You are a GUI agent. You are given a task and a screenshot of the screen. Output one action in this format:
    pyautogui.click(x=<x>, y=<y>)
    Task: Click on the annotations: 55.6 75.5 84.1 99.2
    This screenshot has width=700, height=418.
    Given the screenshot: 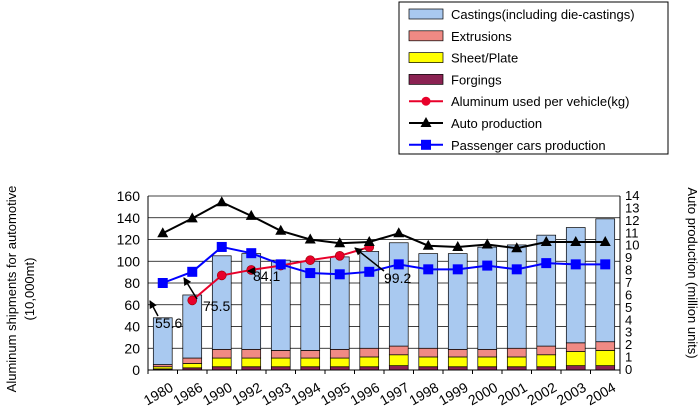 What is the action you would take?
    pyautogui.click(x=280, y=289)
    